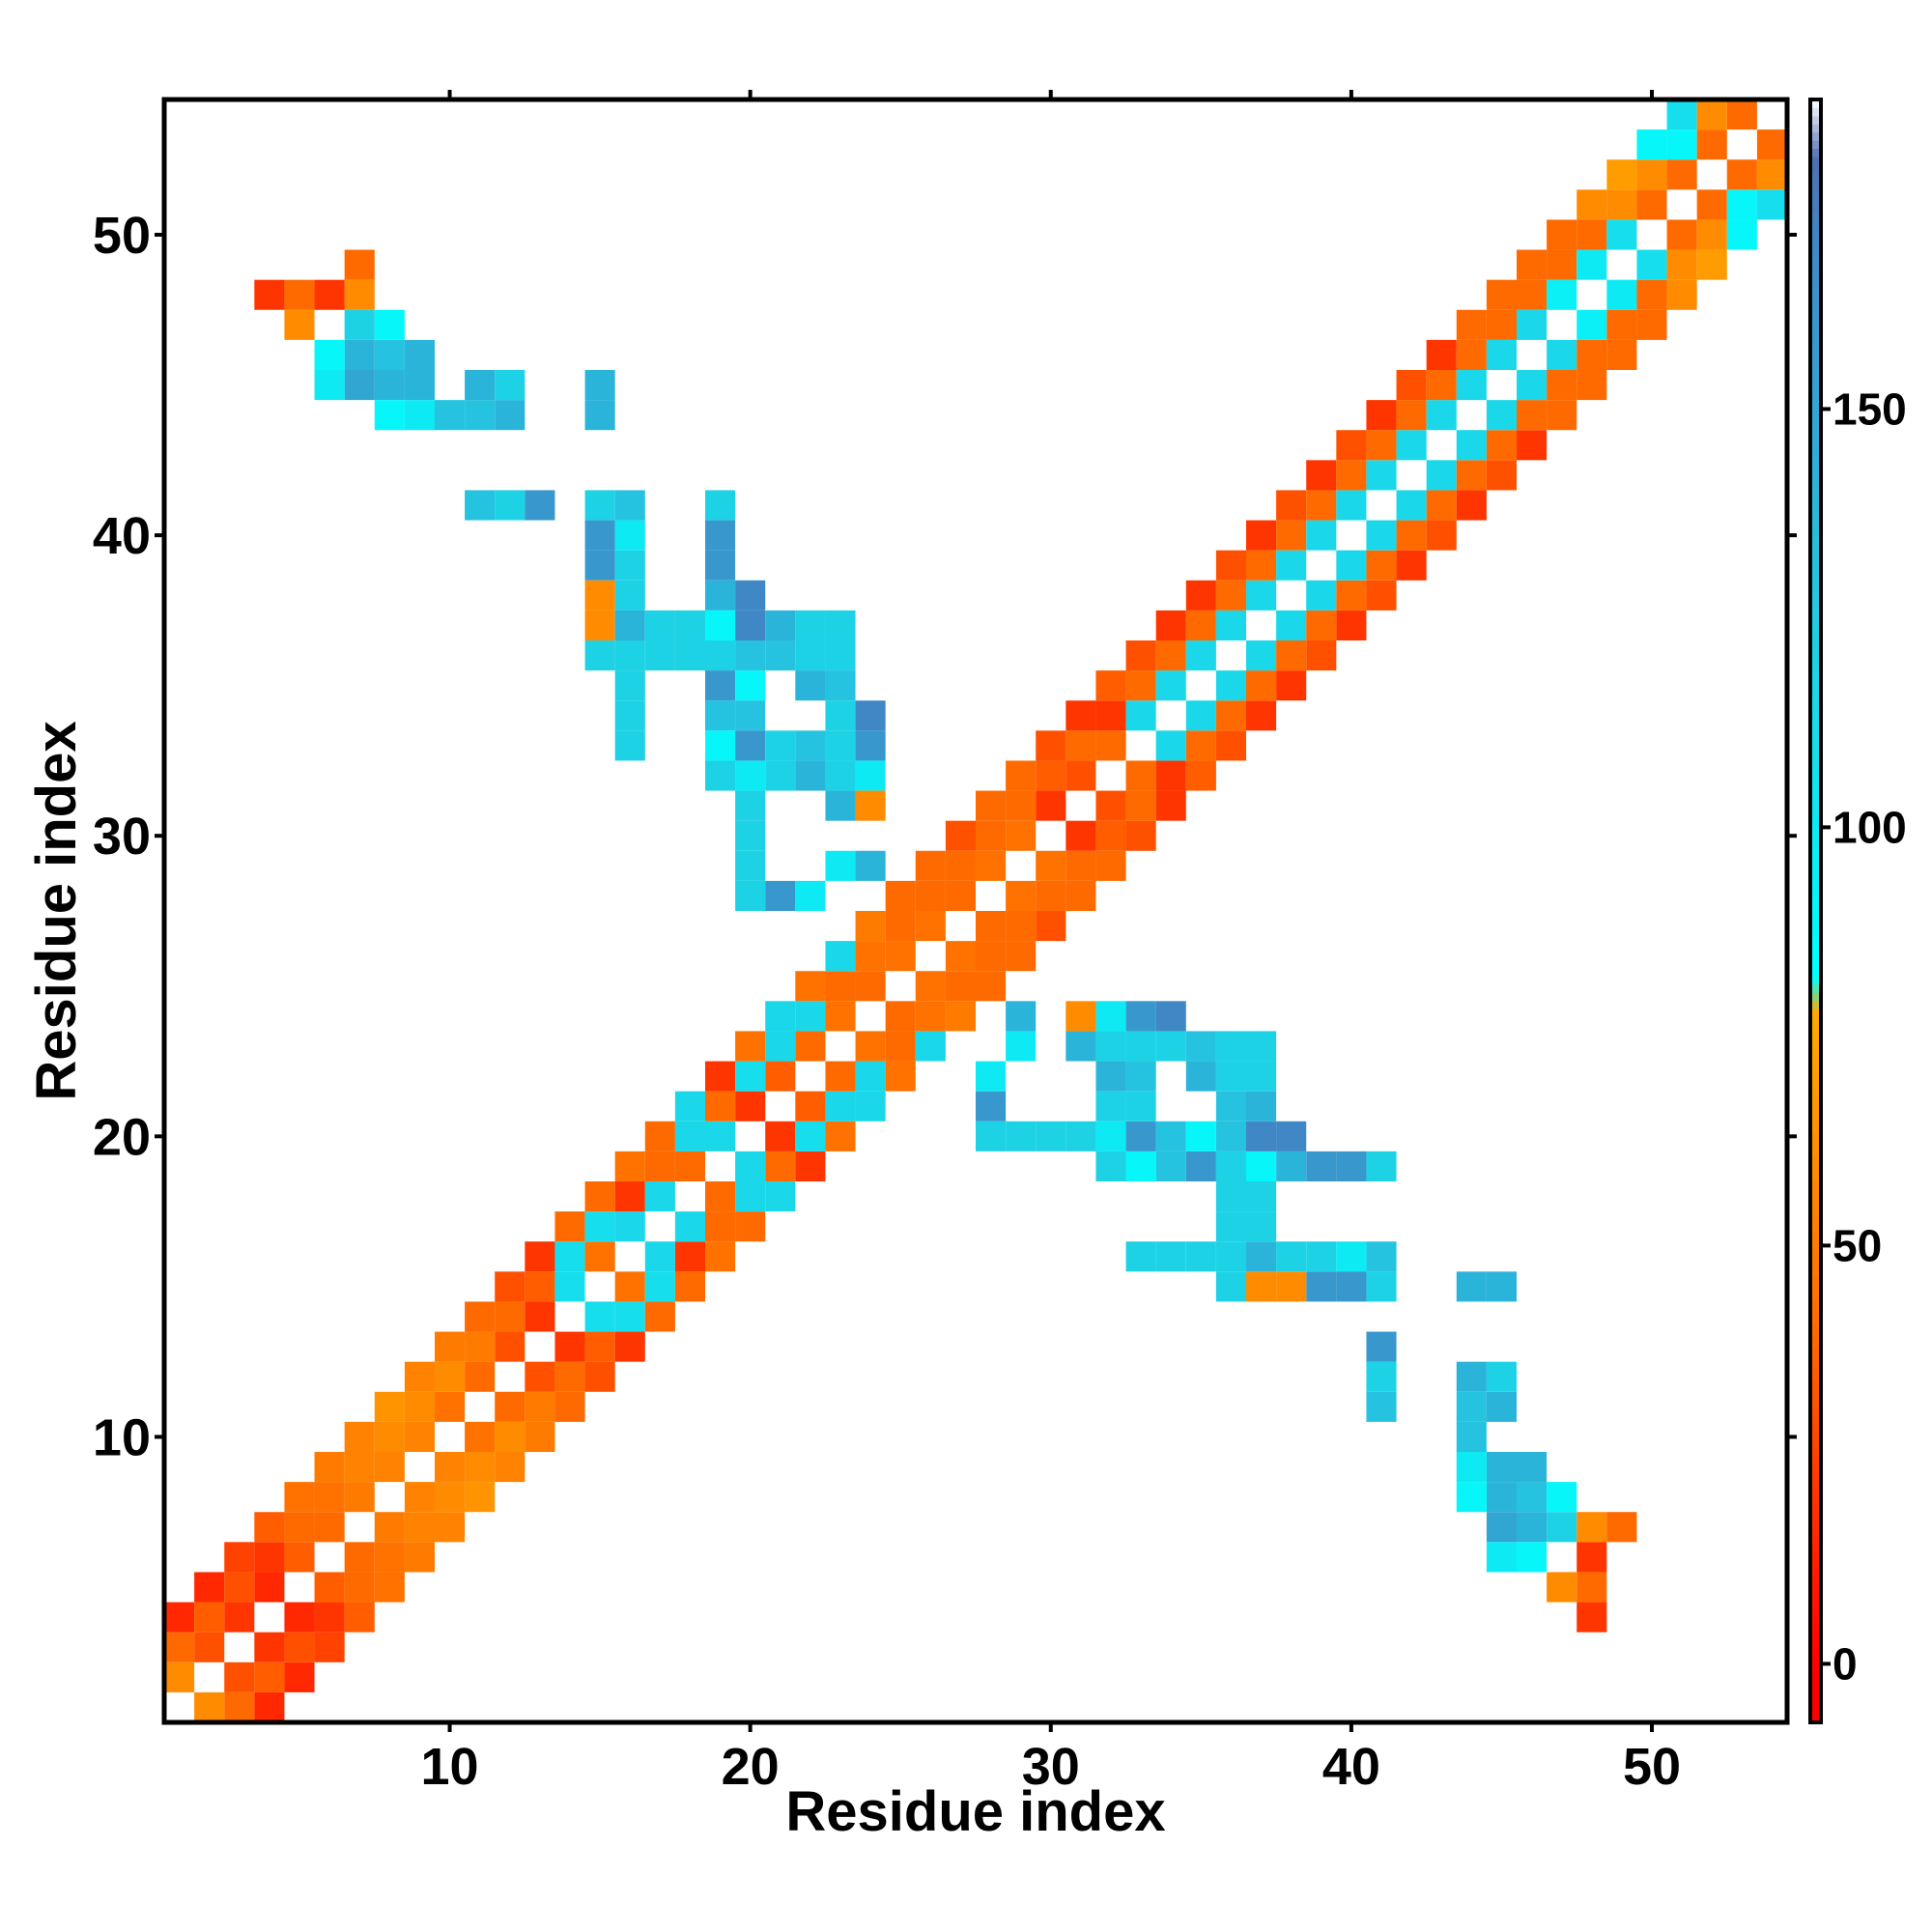  Describe the element at coordinates (1857, 911) in the screenshot. I see `colorbar: 0 50 100 150` at that location.